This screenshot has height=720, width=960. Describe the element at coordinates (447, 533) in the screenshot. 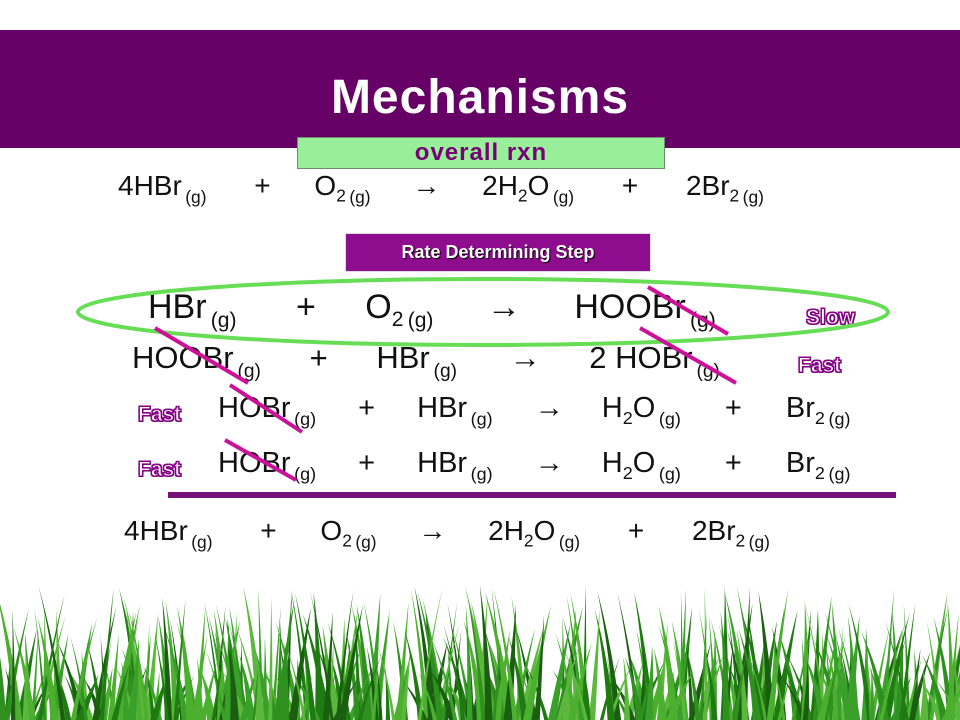

I see `overall-reaction-bottom: 4 HBr (g) + O2 (g) → 2 H2O (g) + 2 Br2 (g)` at that location.